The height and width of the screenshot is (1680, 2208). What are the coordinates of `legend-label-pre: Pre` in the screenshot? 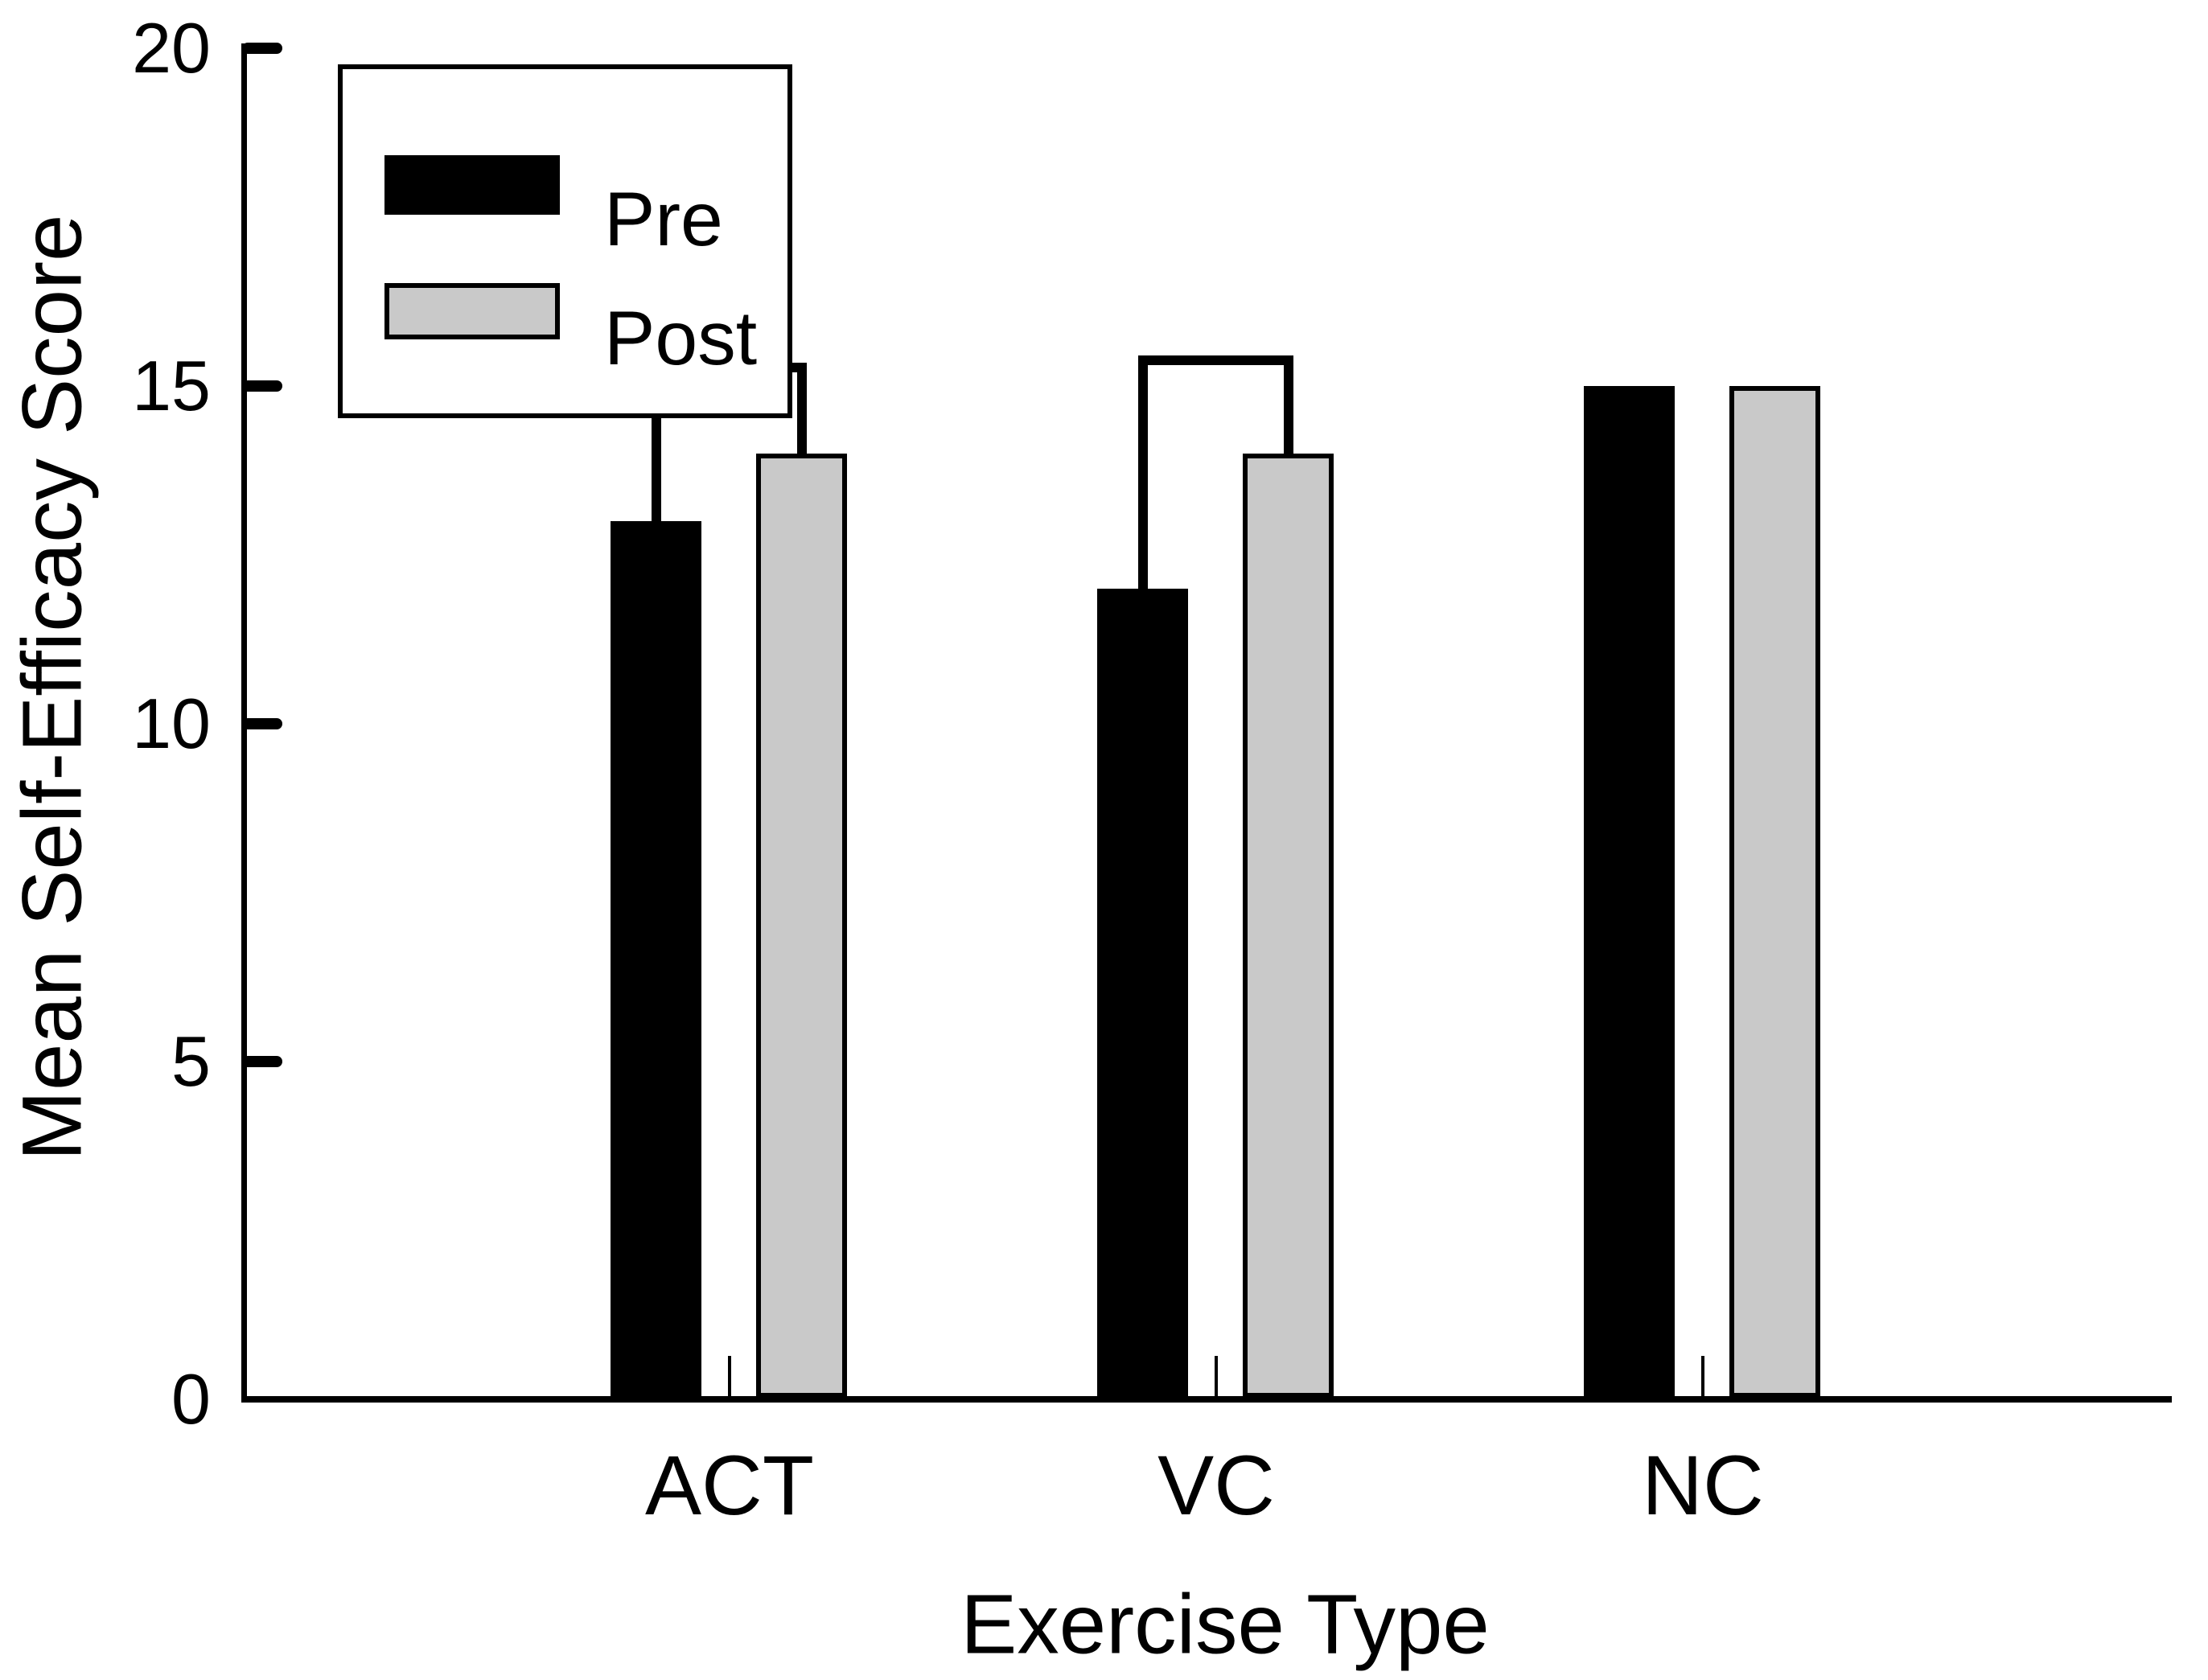 It's located at (663, 219).